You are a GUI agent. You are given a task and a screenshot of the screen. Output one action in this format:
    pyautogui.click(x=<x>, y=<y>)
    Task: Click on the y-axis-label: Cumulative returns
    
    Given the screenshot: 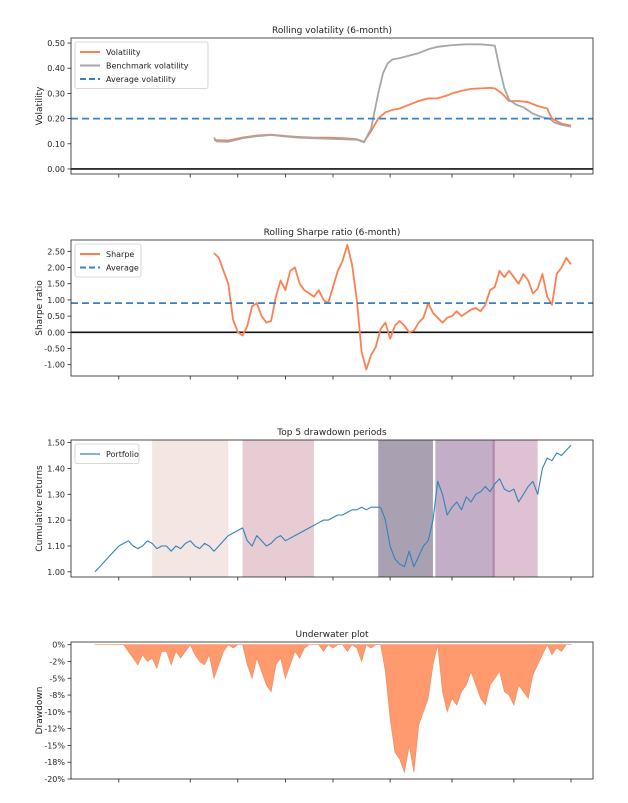 What is the action you would take?
    pyautogui.click(x=40, y=508)
    